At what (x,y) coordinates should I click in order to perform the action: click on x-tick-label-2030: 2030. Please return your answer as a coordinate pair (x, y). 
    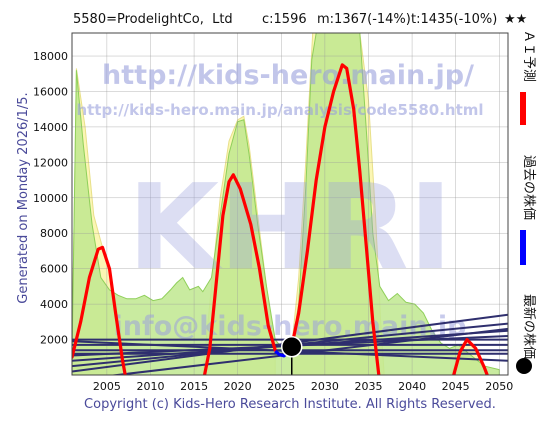
    Looking at the image, I should click on (325, 386).